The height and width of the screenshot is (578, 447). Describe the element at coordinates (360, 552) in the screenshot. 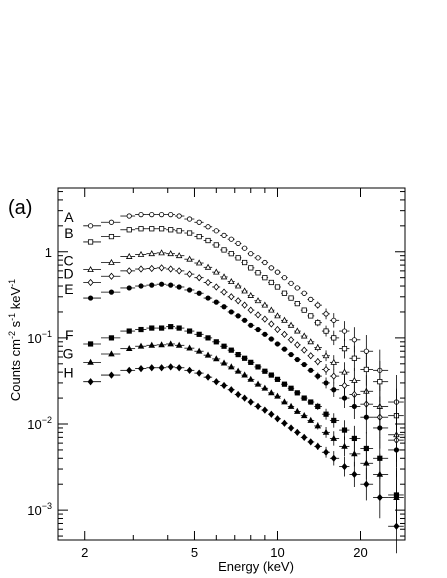

I see `x-tick-label: 20` at that location.